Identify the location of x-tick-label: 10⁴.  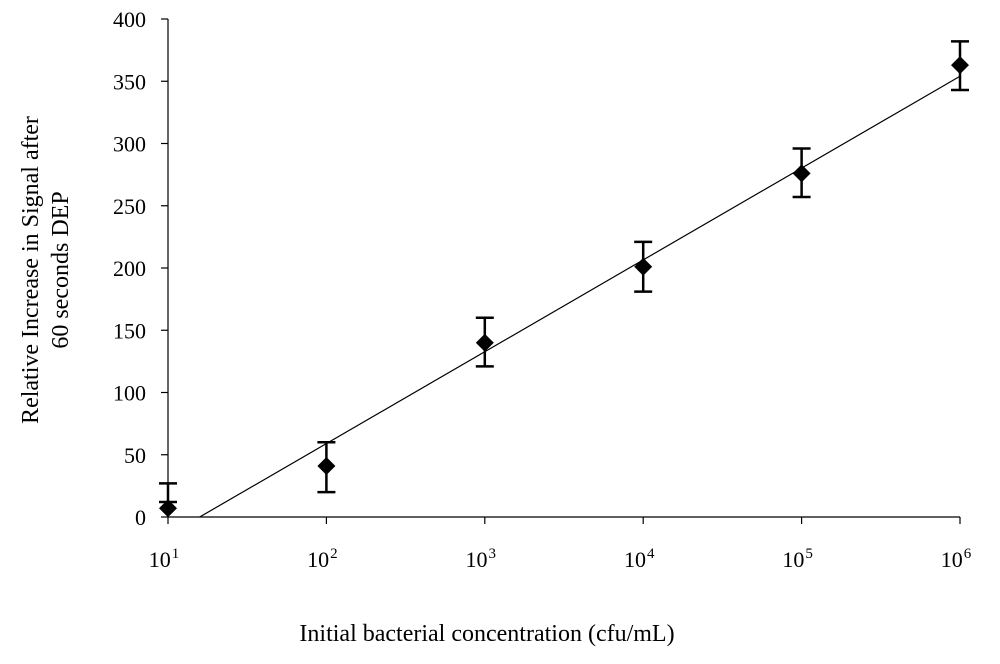
(639, 559).